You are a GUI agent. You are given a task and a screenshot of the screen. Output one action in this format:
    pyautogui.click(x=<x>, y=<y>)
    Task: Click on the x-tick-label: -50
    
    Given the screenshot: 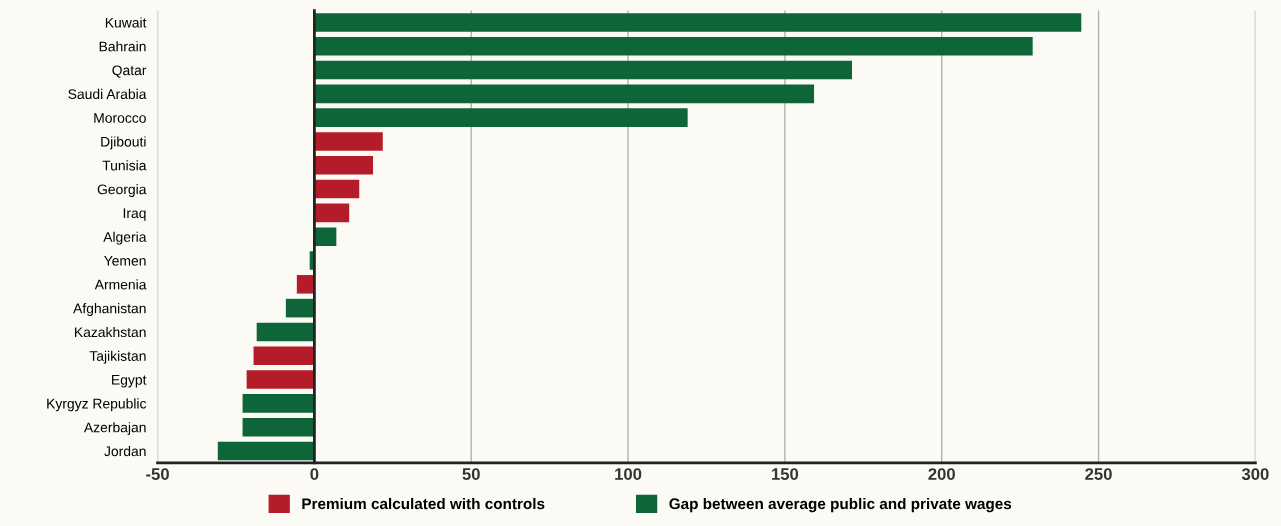 What is the action you would take?
    pyautogui.click(x=157, y=474)
    